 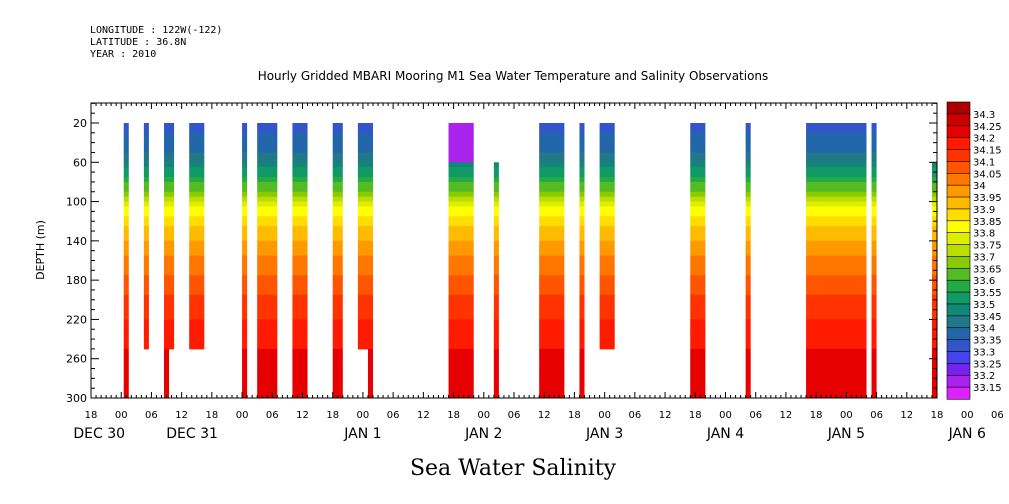 I want to click on x-day-label: JAN 3, so click(x=604, y=434).